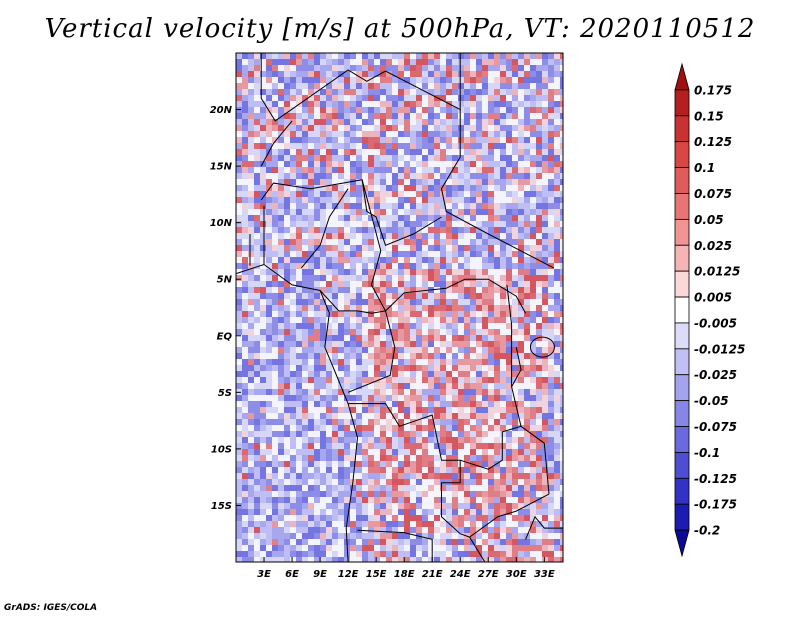  I want to click on colorbar-label: 0.075, so click(713, 194).